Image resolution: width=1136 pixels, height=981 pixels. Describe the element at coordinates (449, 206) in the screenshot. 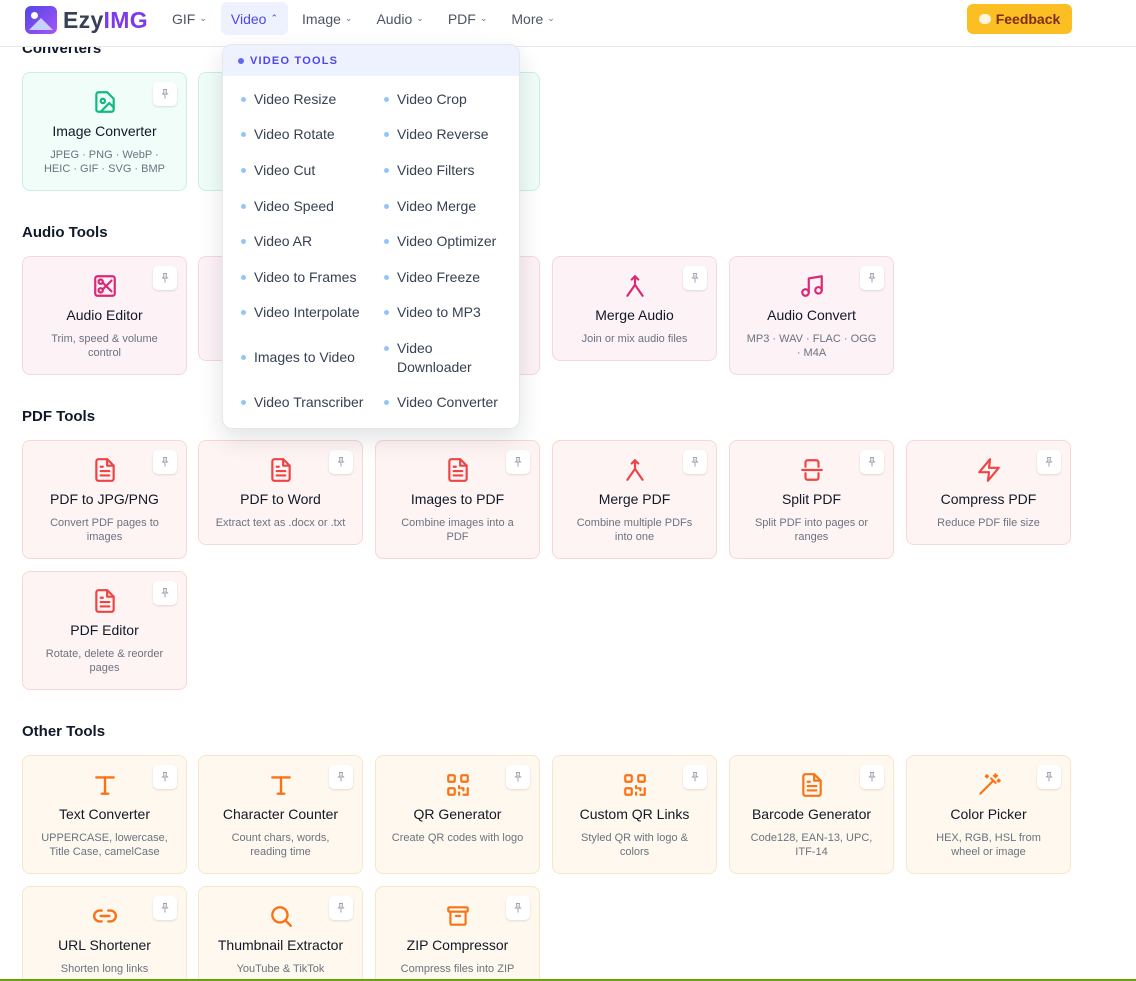

I see `menu-item-video-merge: Video Merge` at that location.